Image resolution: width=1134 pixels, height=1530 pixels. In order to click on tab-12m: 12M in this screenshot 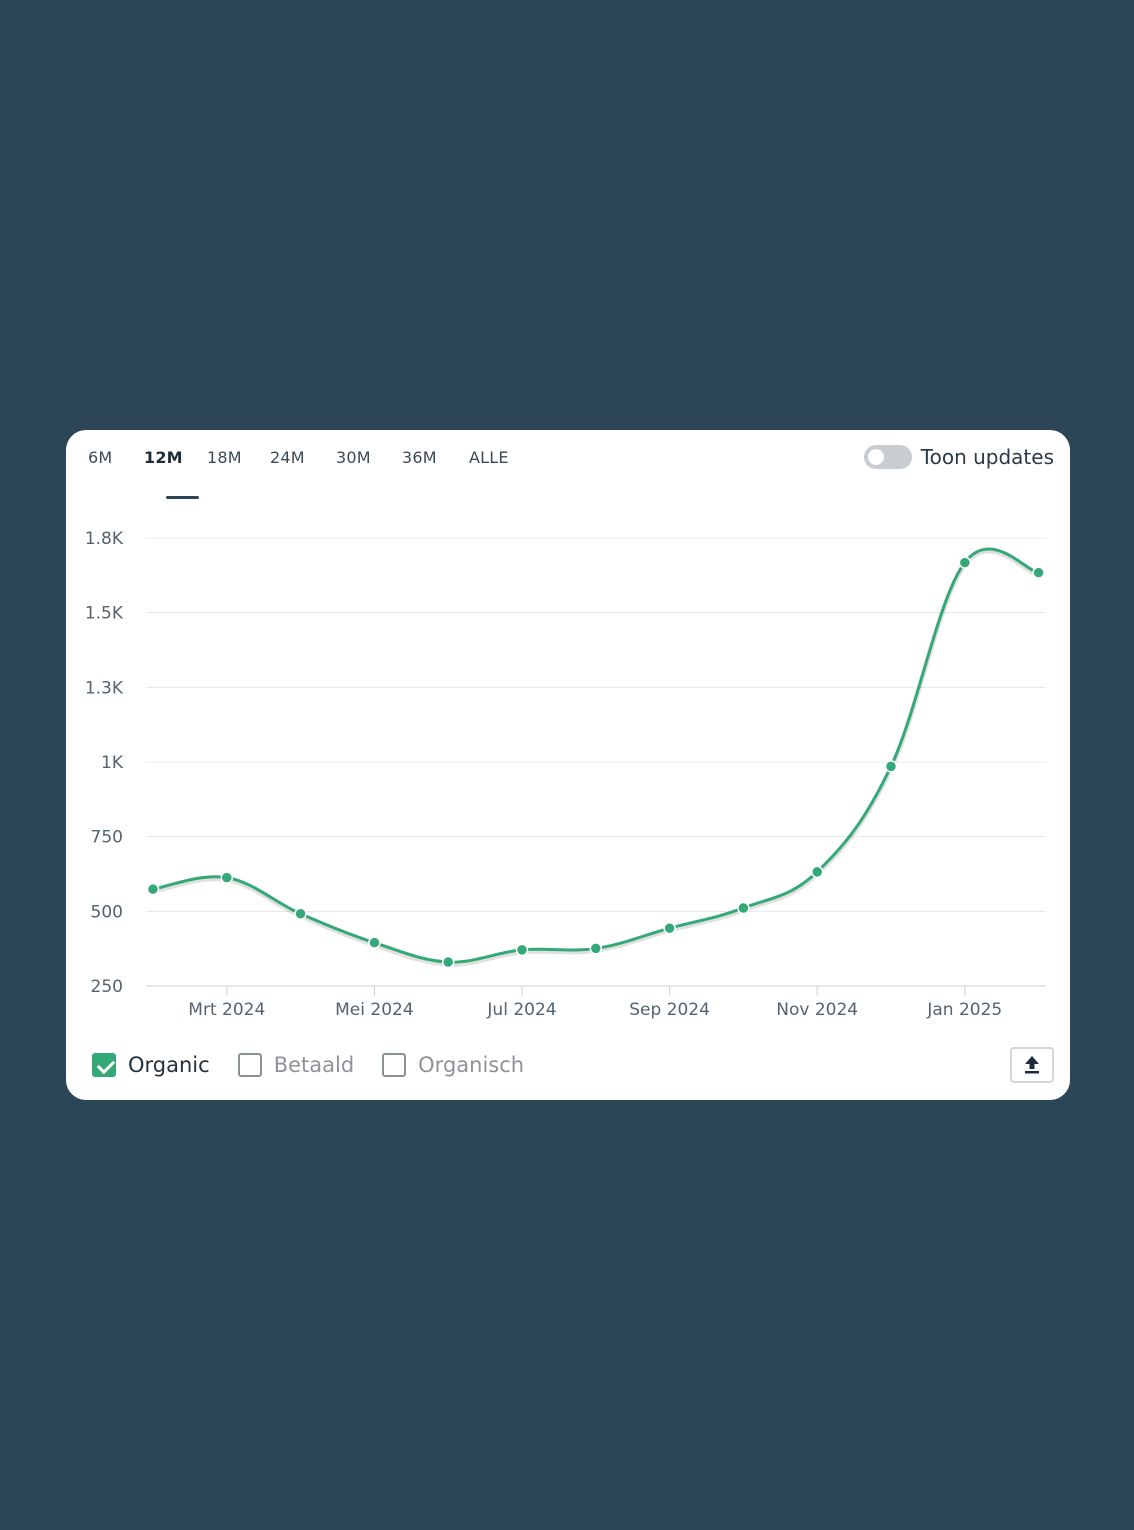, I will do `click(163, 457)`.